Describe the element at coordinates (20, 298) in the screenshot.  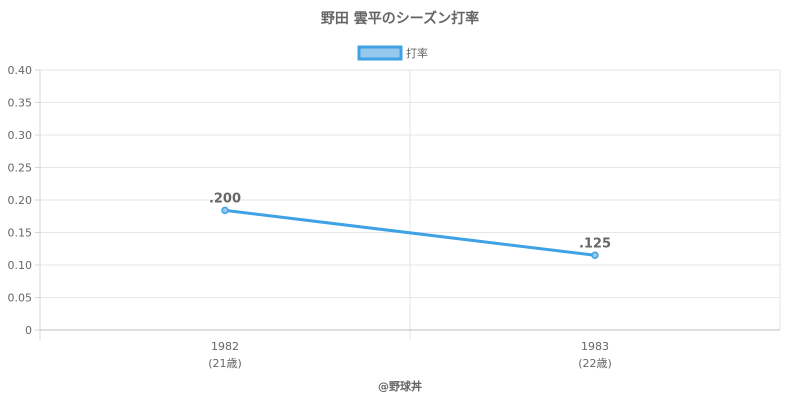
I see `y-tick-label: 0.05` at that location.